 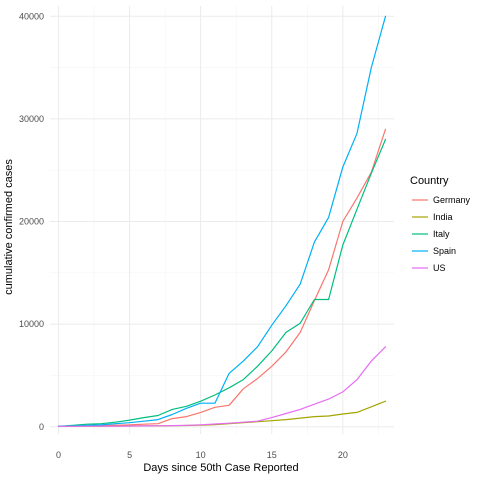 I want to click on legend-label-germany: Germany, so click(x=452, y=200).